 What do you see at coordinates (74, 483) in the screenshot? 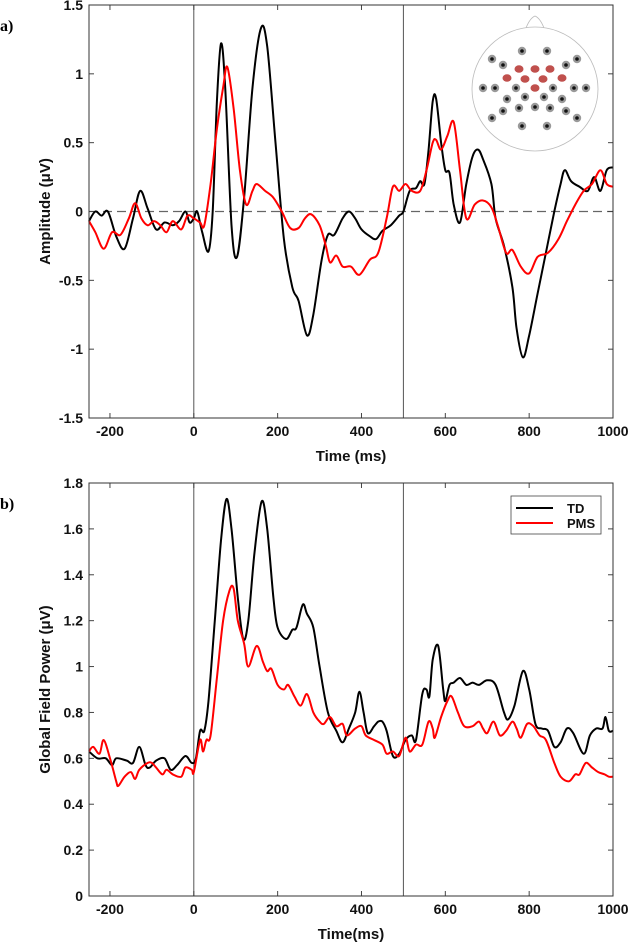
I see `y-tick-label: 1.8` at bounding box center [74, 483].